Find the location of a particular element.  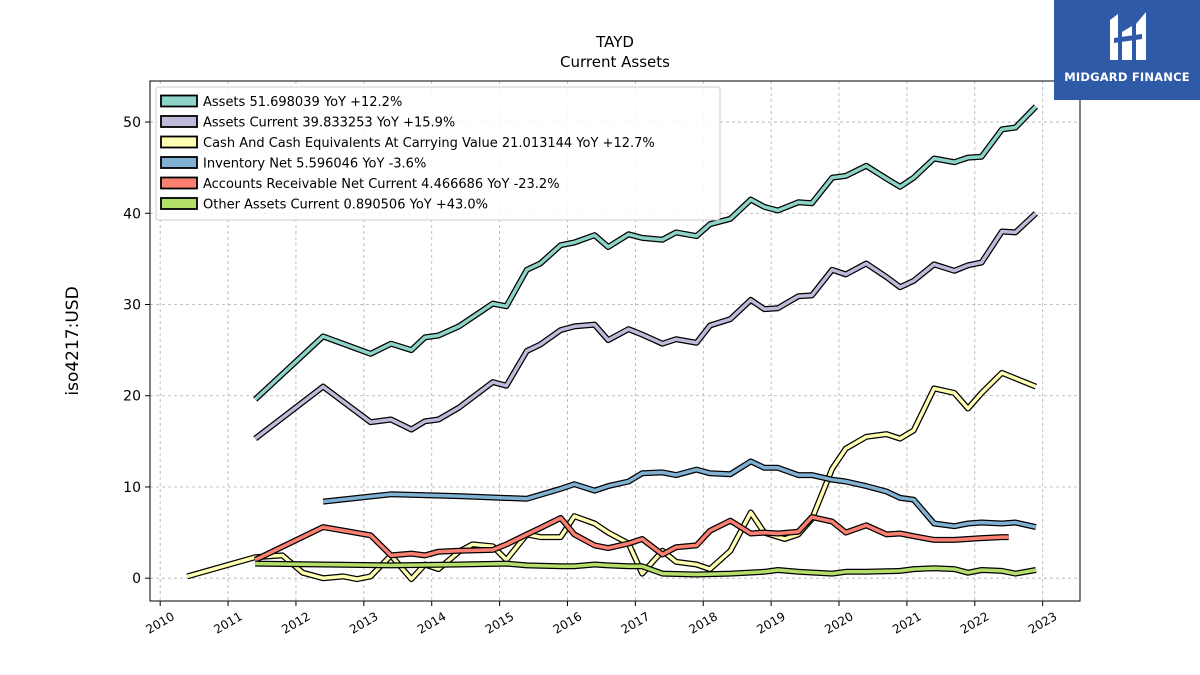

chart-subtitle: Current Assets is located at coordinates (615, 62).